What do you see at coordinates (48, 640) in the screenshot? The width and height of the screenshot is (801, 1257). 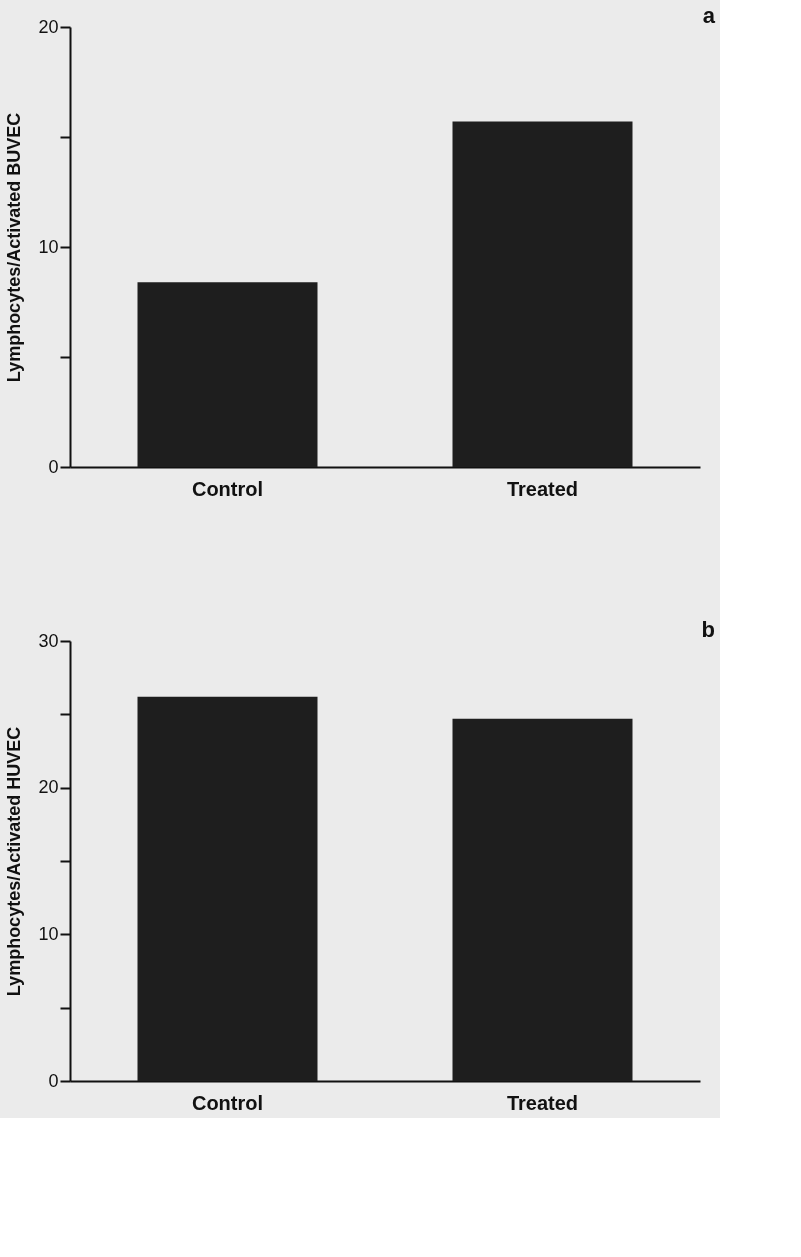 I see `y-tick-label: 30` at bounding box center [48, 640].